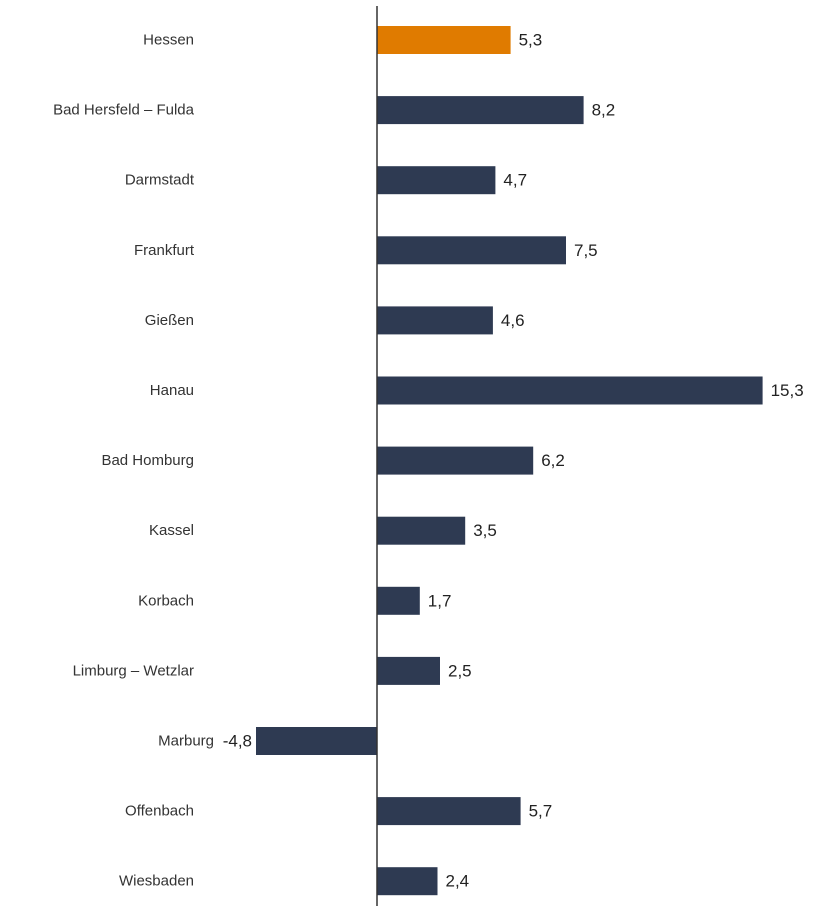  Describe the element at coordinates (604, 110) in the screenshot. I see `value-label-bad-hersfeld-fulda: 8,2` at that location.